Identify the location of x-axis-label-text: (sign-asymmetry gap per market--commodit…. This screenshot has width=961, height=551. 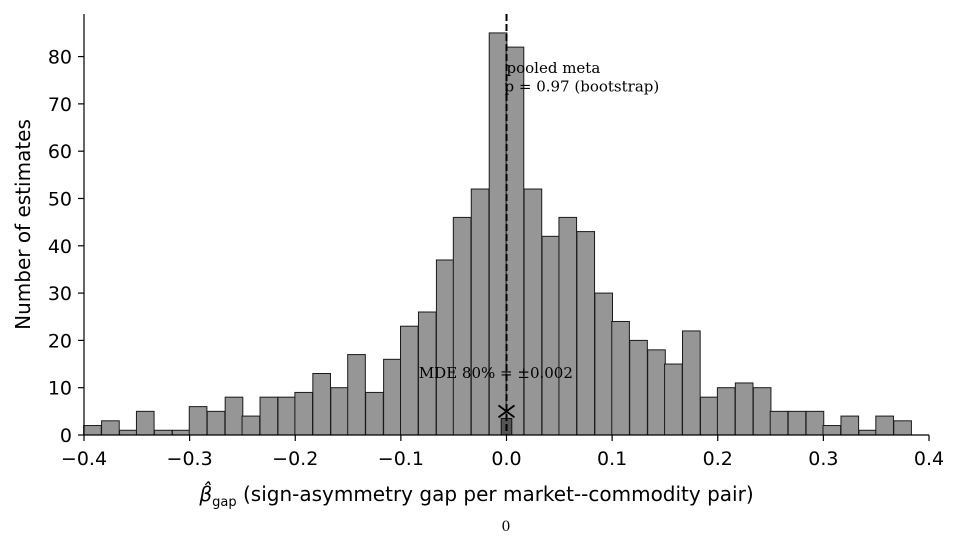
(495, 494).